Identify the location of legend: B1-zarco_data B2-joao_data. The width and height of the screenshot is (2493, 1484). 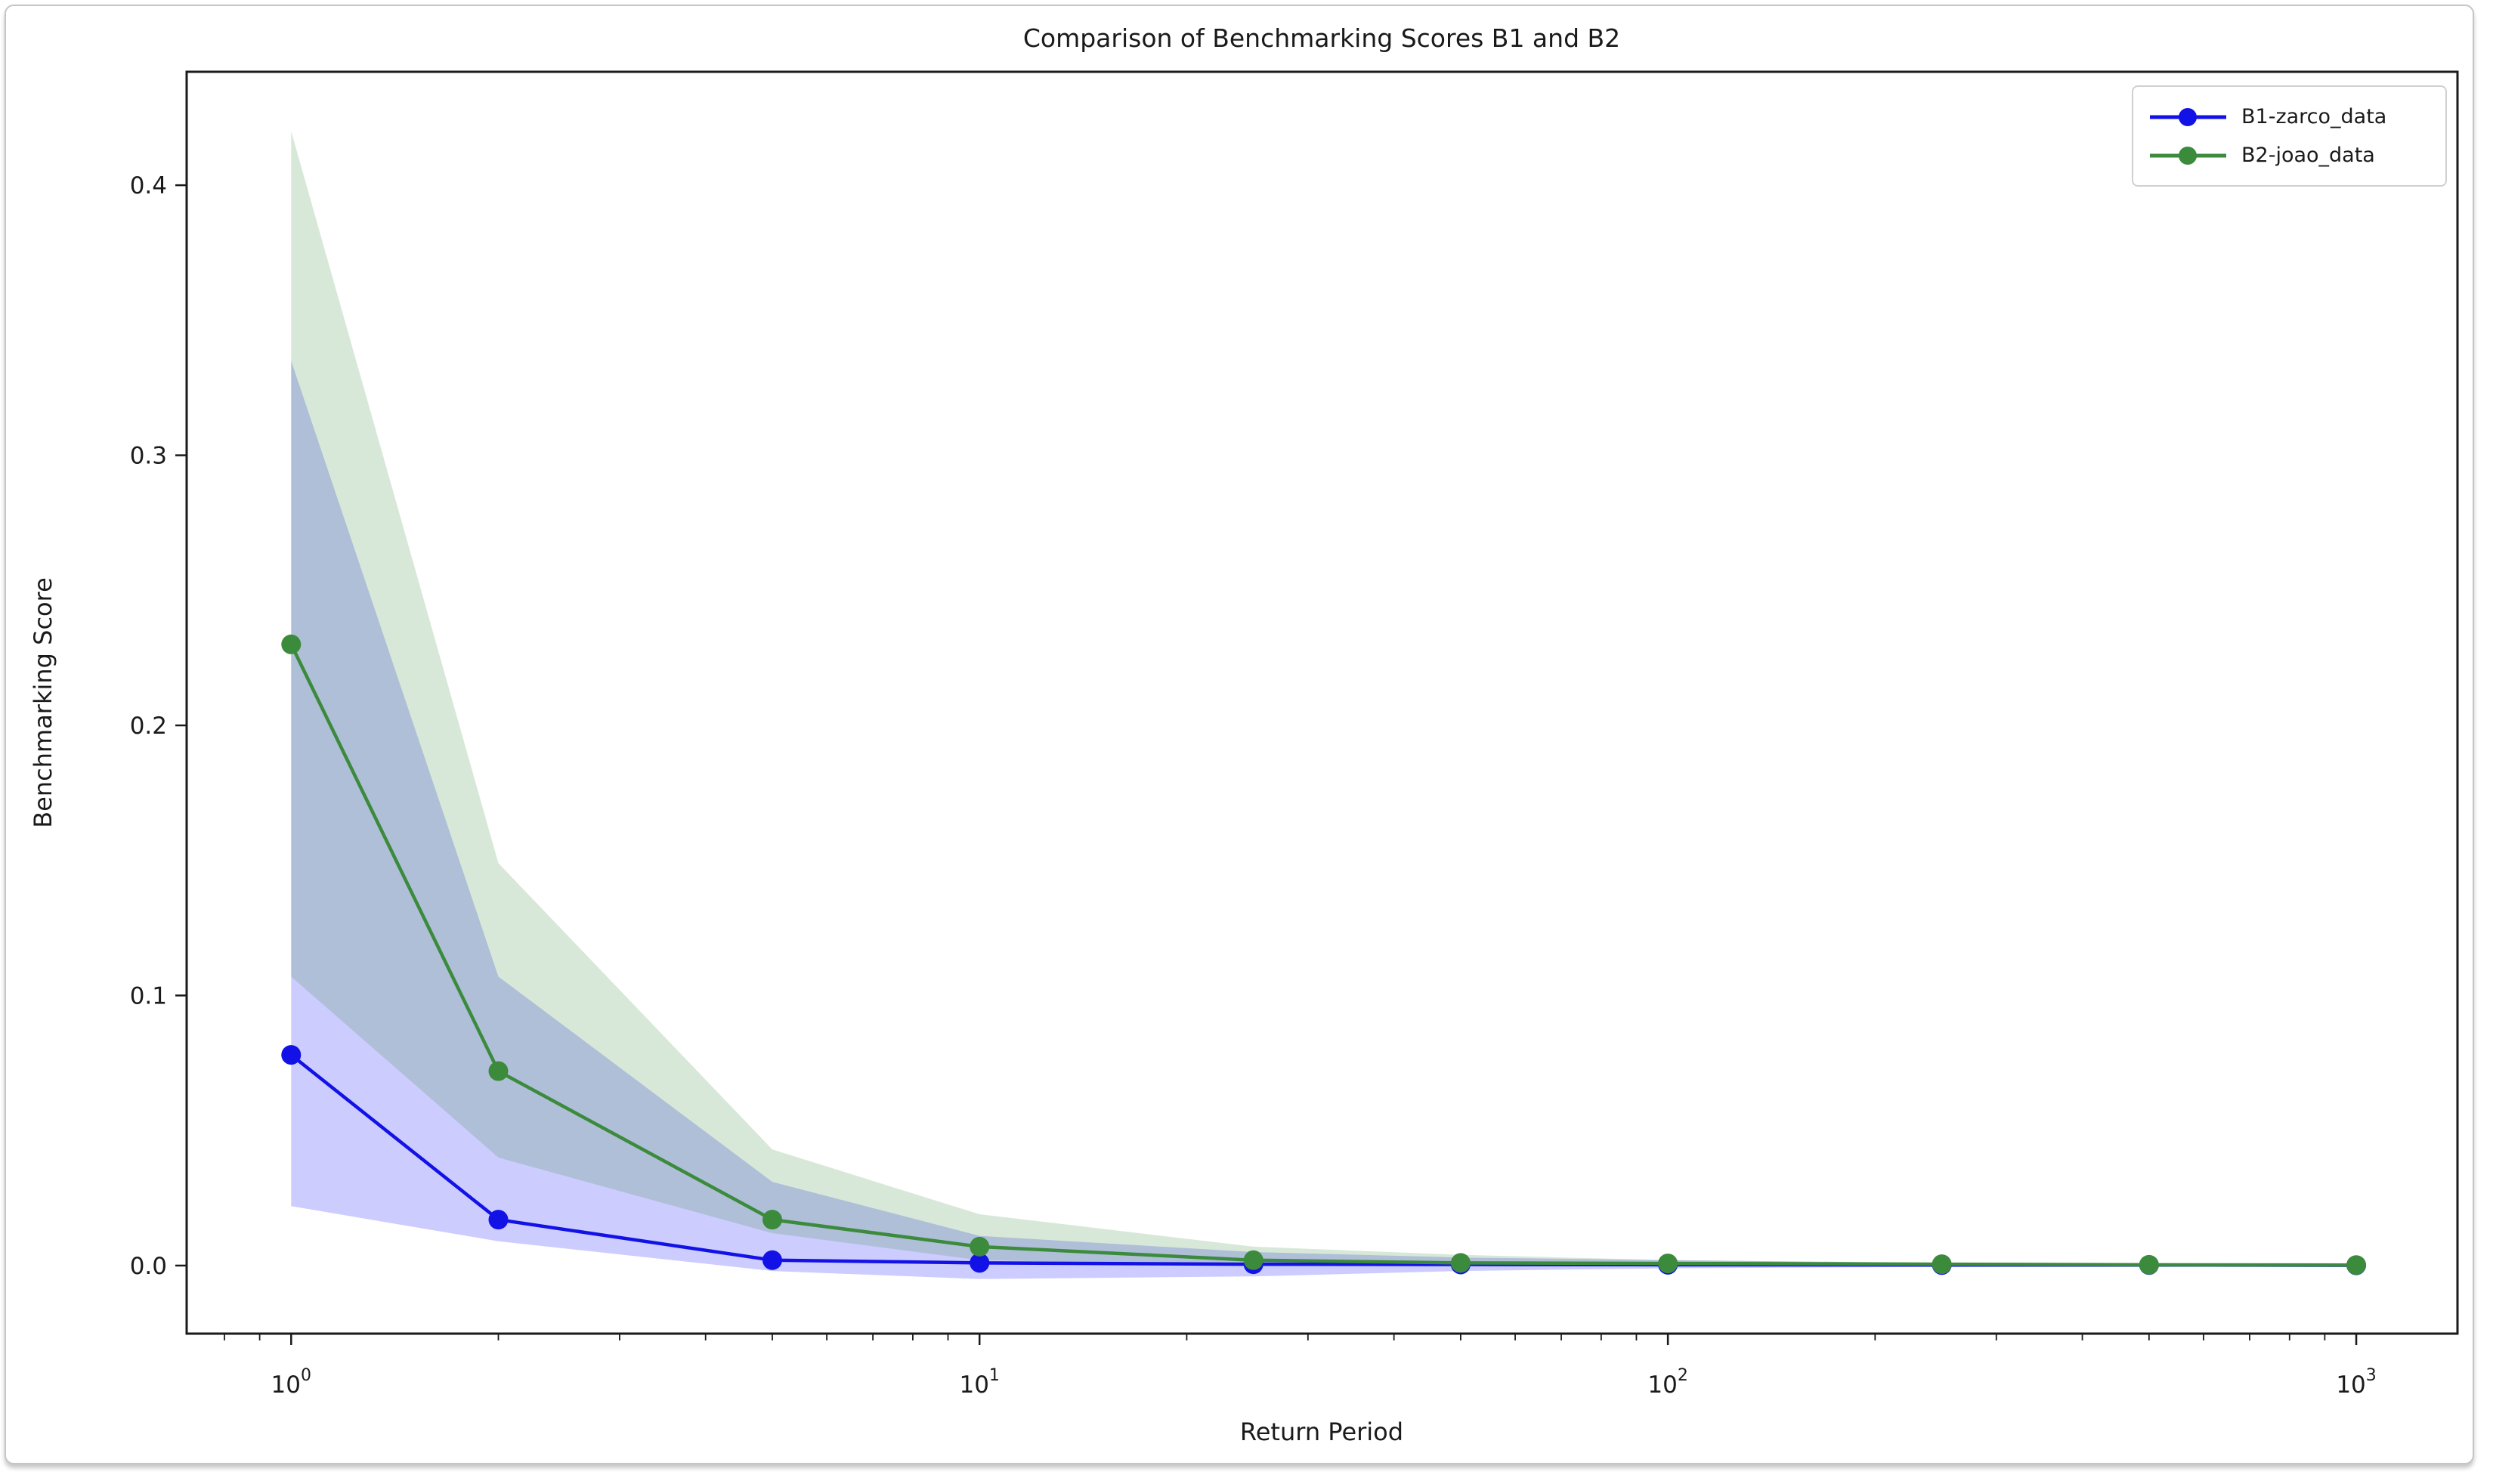
(2289, 136).